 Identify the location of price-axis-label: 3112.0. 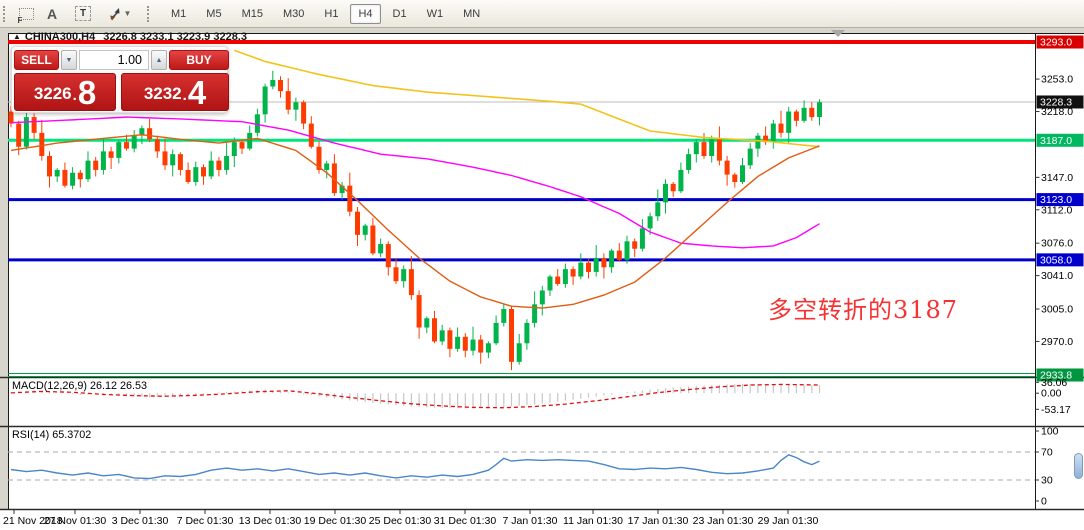
(1056, 210).